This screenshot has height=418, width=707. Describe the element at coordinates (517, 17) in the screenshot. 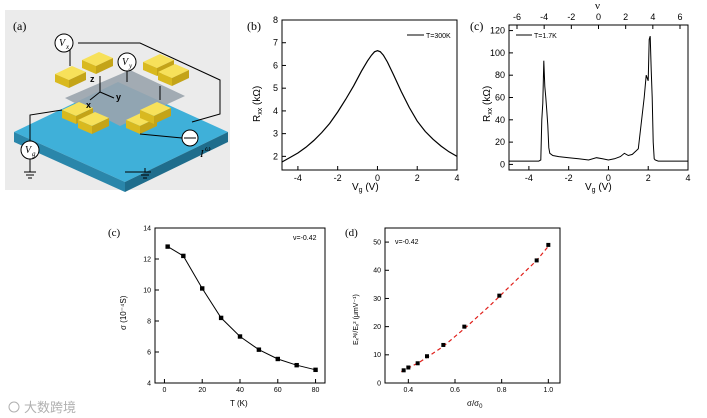

I see `top-tick-label: -6` at that location.